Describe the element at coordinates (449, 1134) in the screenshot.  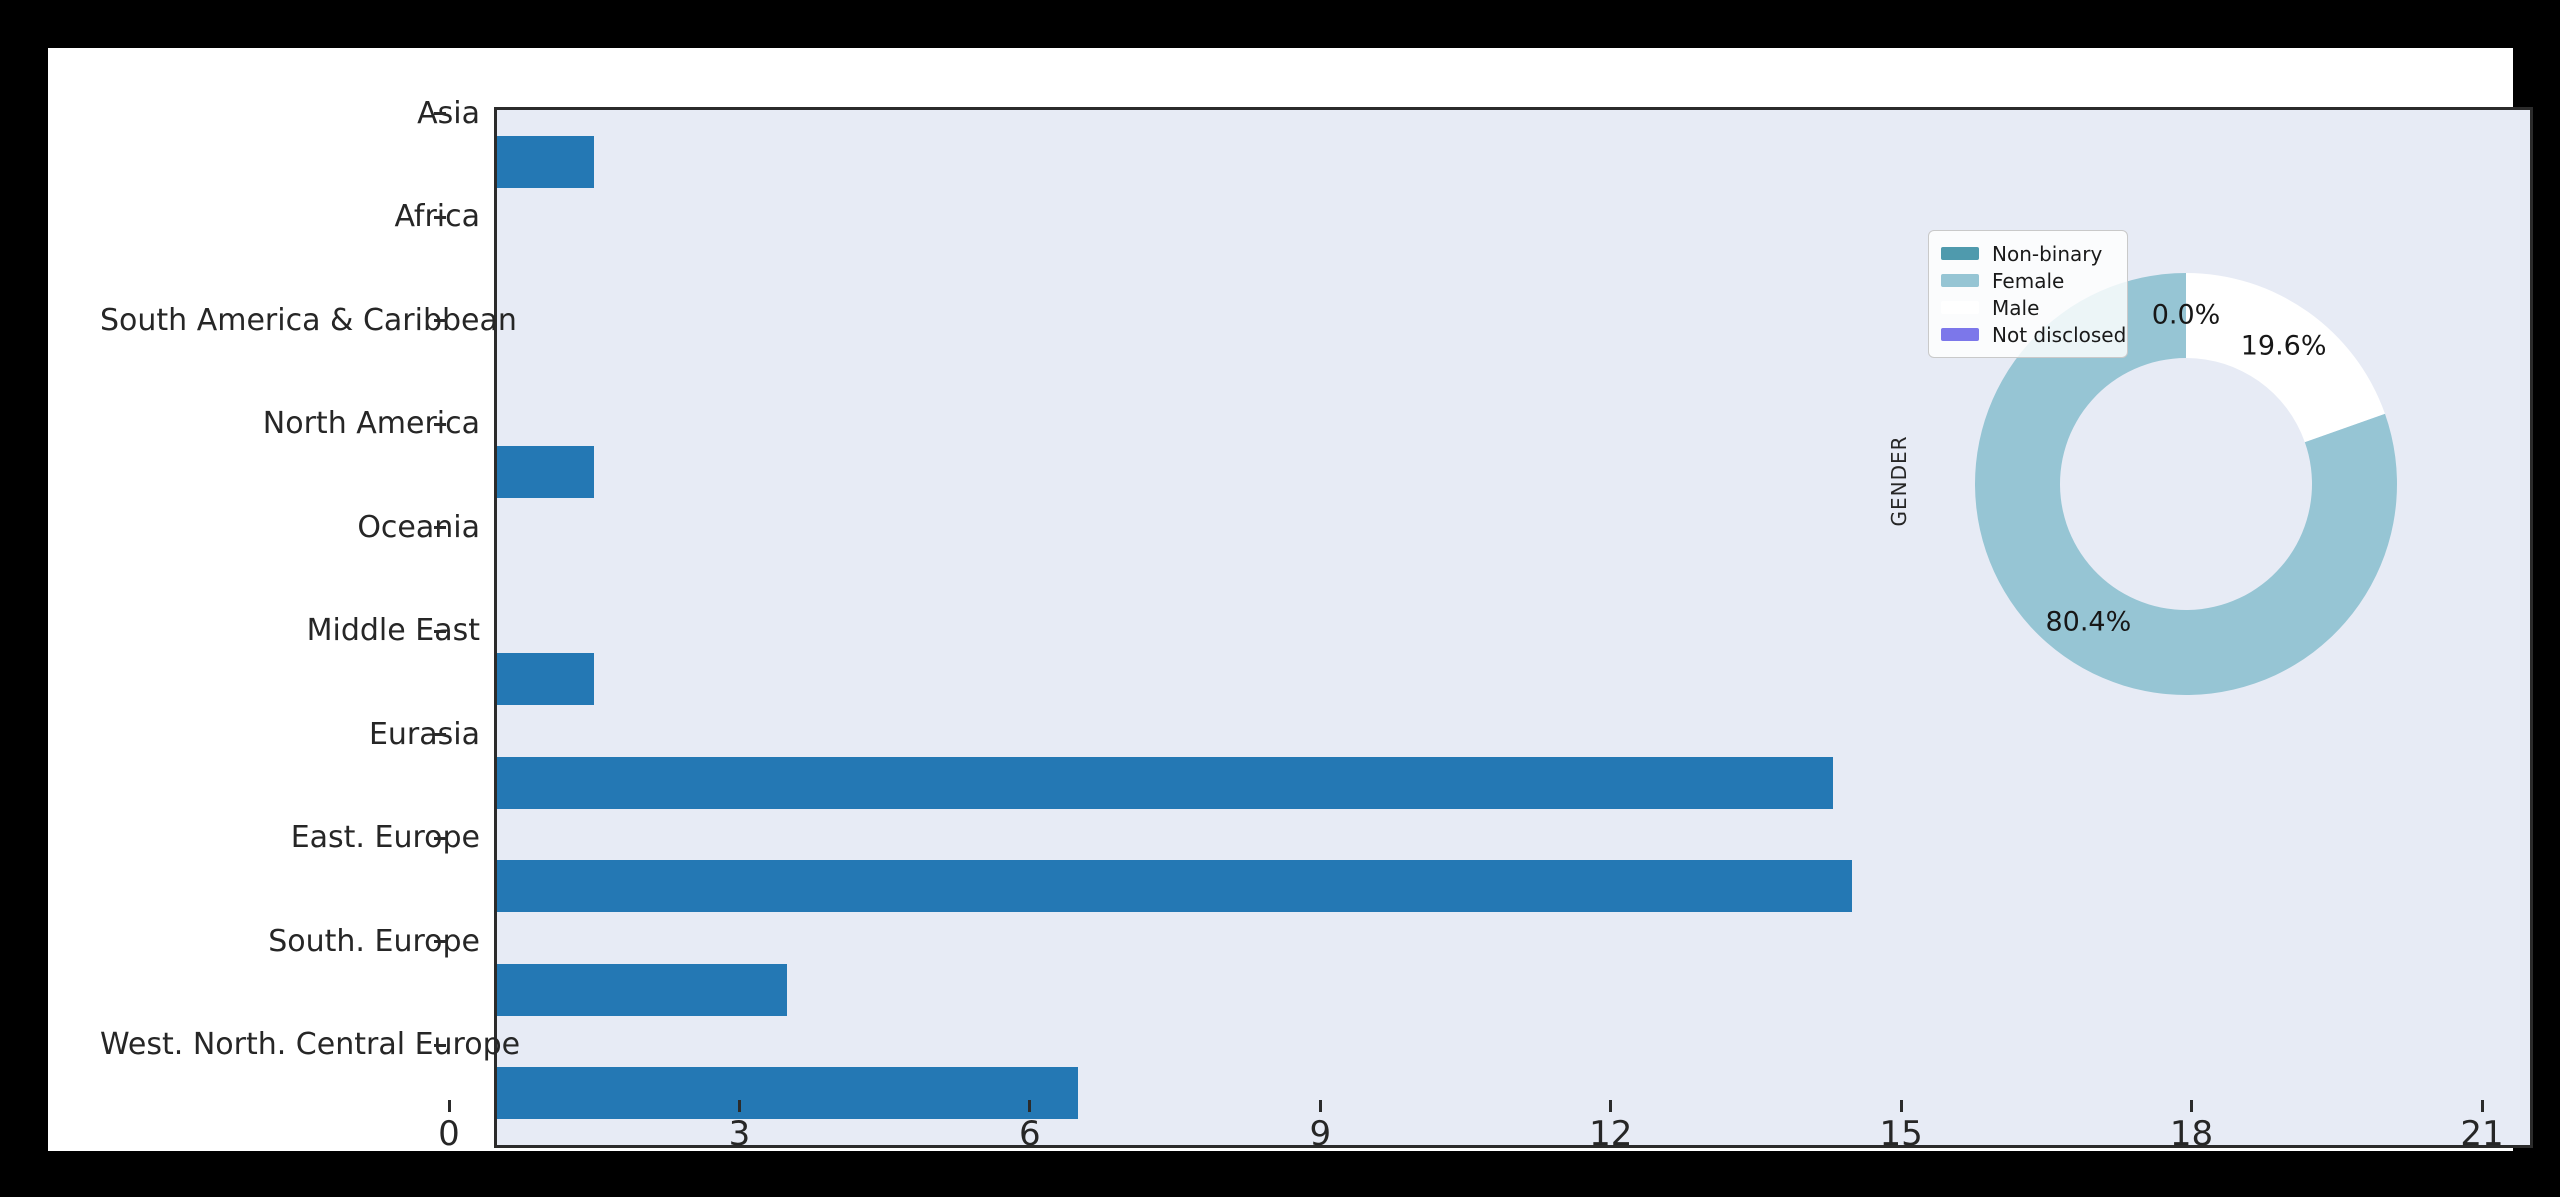
I see `x-tick-label: 0` at that location.